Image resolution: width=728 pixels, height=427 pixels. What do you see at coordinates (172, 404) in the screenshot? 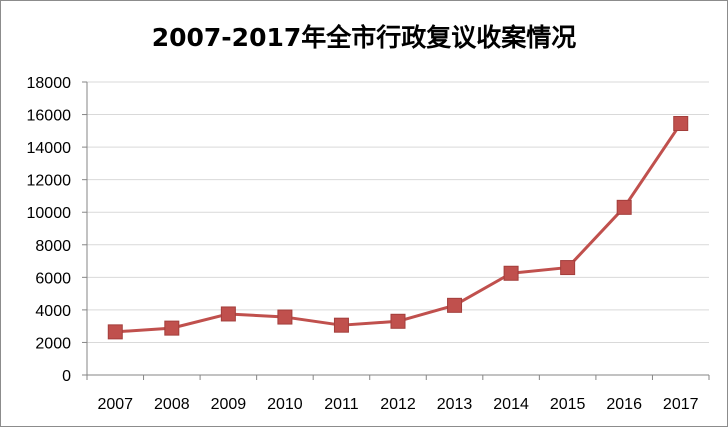
I see `x-tick-label: 2008` at bounding box center [172, 404].